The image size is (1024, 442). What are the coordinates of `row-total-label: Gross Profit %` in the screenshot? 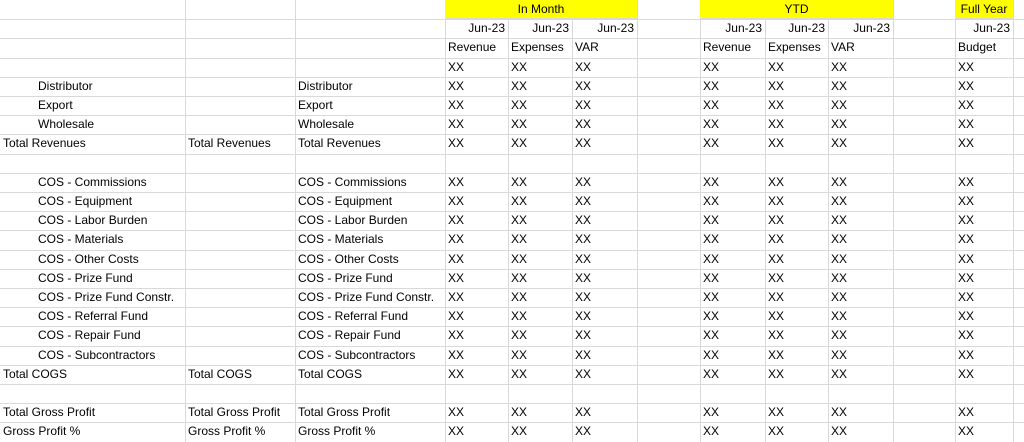 It's located at (227, 431).